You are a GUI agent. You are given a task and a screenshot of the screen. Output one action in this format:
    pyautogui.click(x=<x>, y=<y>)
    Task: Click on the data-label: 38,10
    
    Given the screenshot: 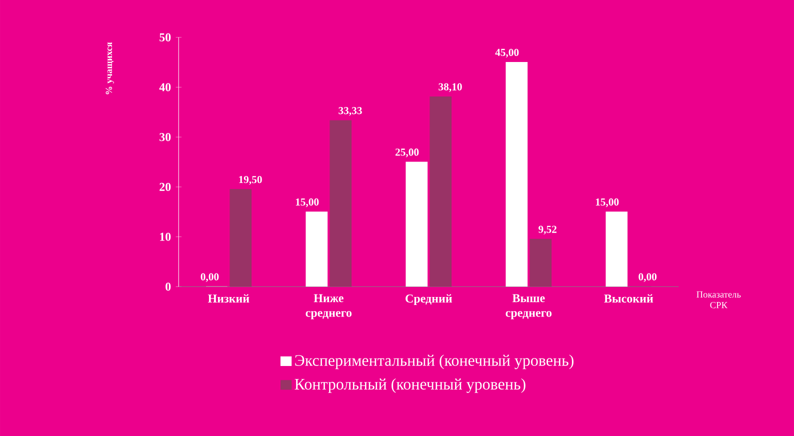 What is the action you would take?
    pyautogui.click(x=450, y=87)
    